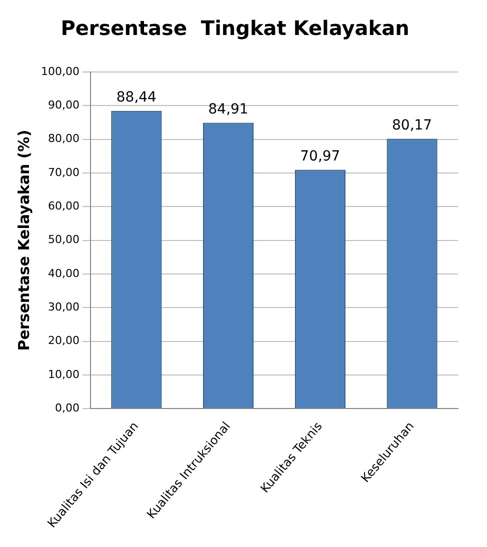  What do you see at coordinates (228, 109) in the screenshot?
I see `data-label: 84,91` at bounding box center [228, 109].